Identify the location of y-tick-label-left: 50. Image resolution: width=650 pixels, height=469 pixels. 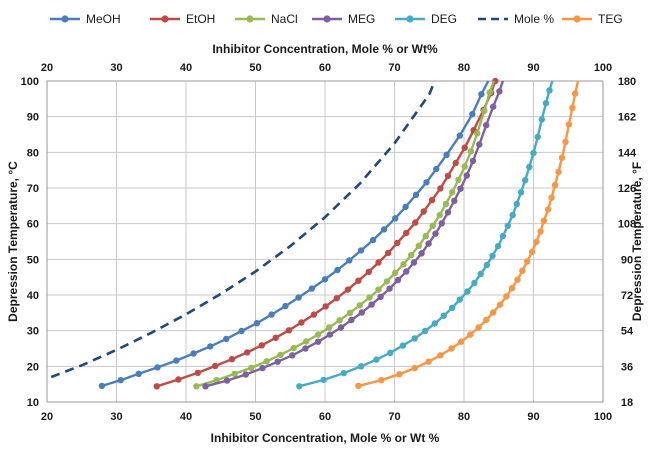
(33, 260).